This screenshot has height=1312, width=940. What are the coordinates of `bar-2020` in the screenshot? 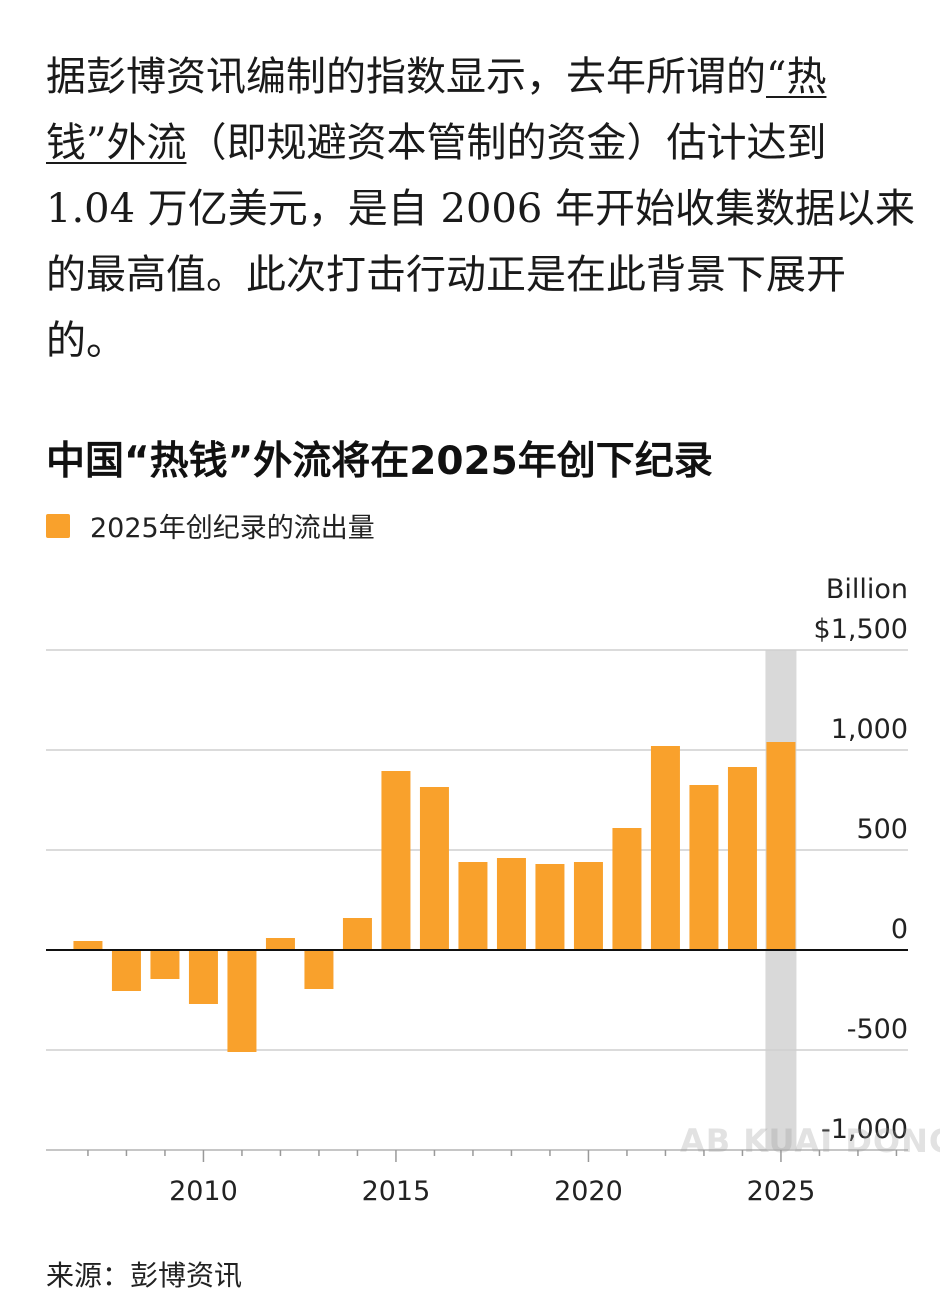 It's located at (588, 906).